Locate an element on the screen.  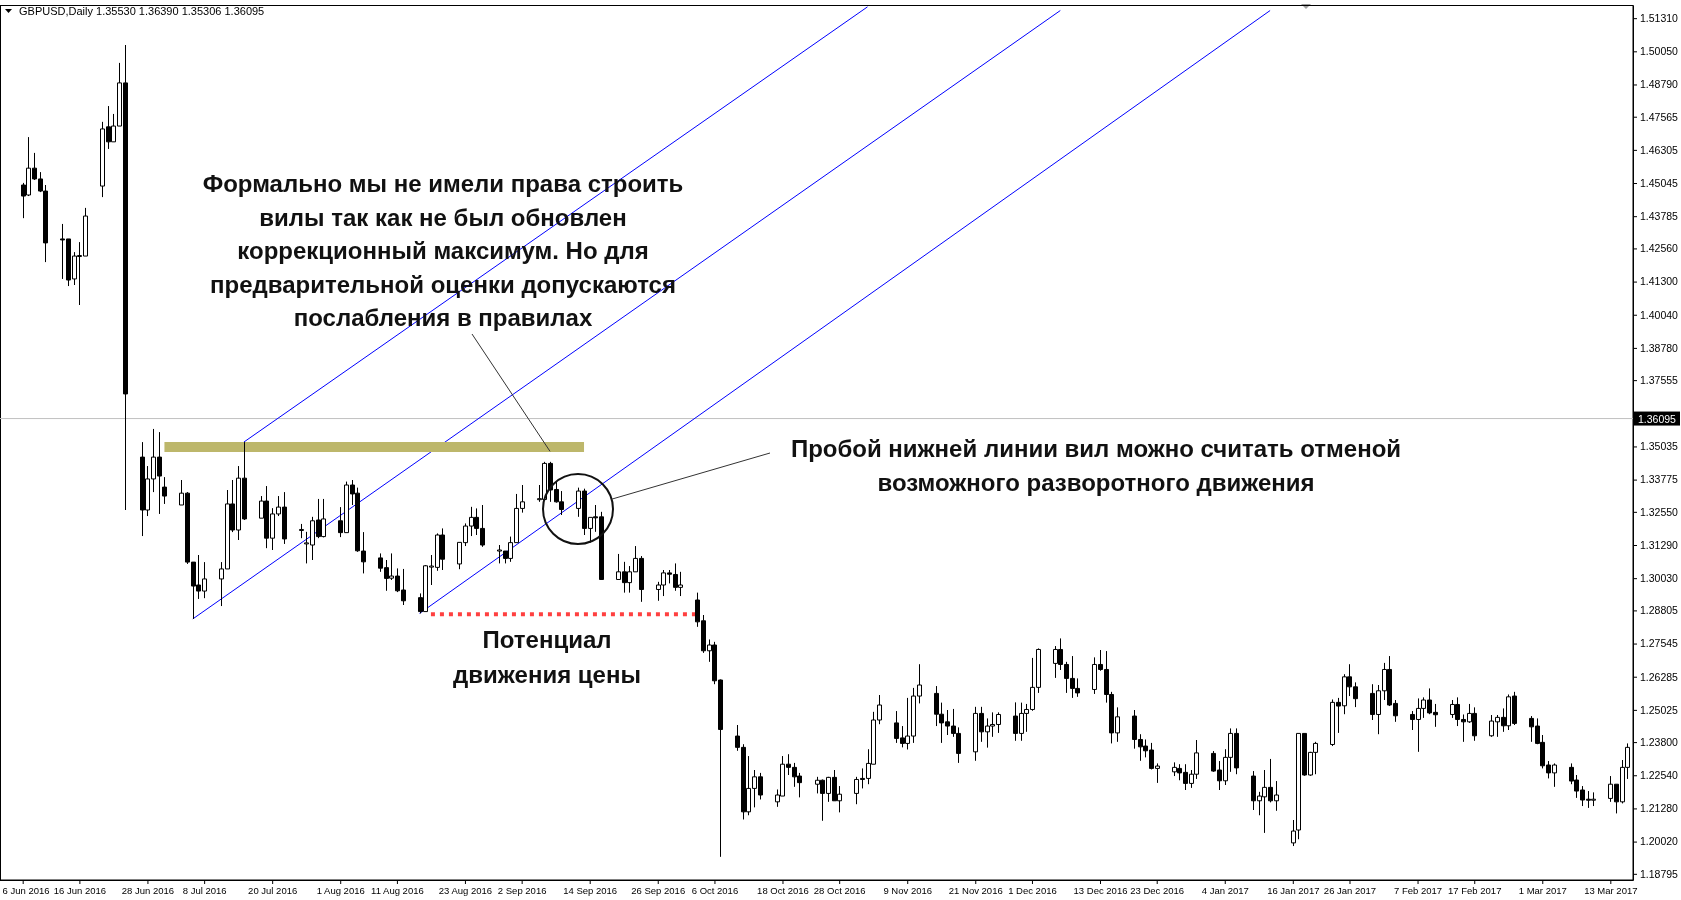
x-tick-label: 13 Dec 2016 is located at coordinates (1100, 890).